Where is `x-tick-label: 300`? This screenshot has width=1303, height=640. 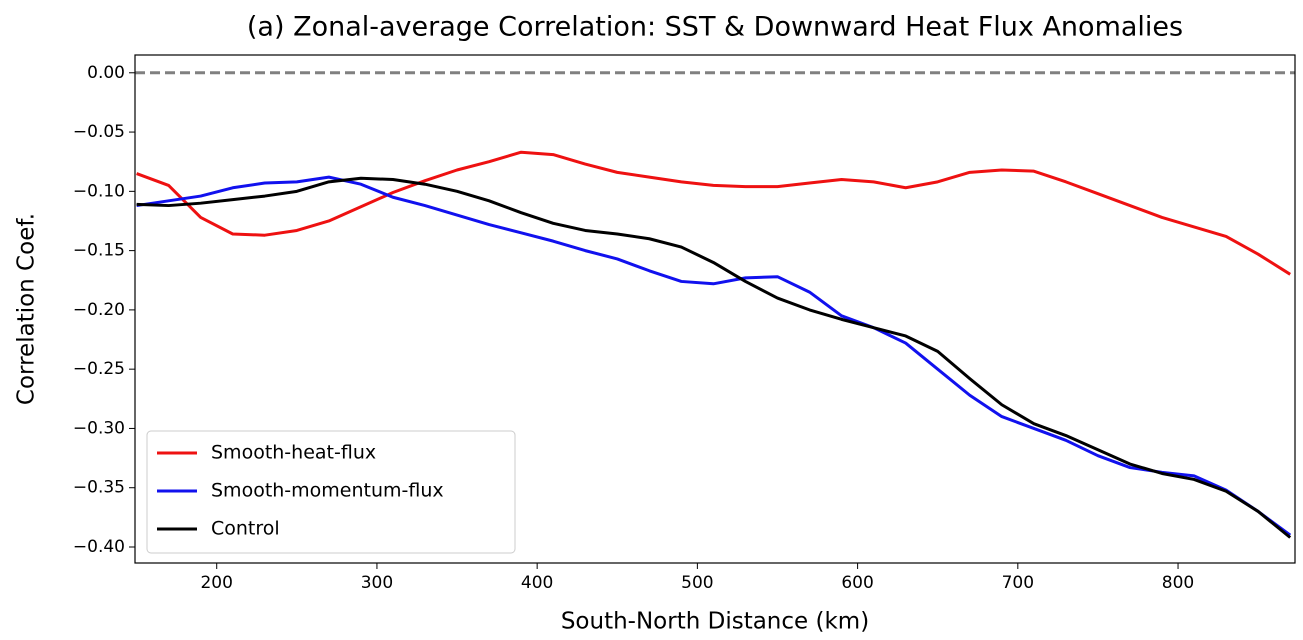 x-tick-label: 300 is located at coordinates (377, 583).